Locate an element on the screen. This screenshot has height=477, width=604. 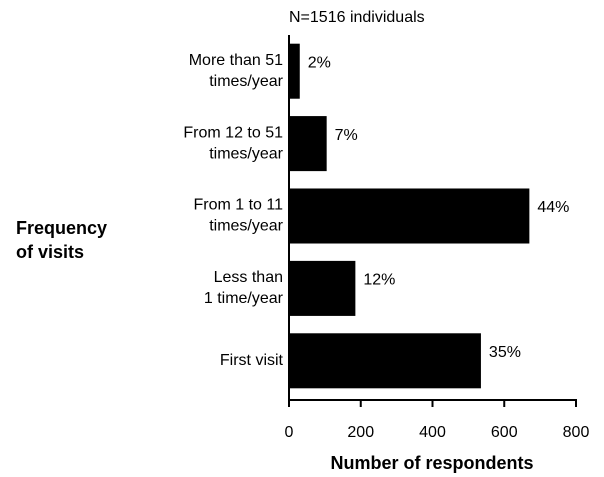
value-label: 7% is located at coordinates (346, 135).